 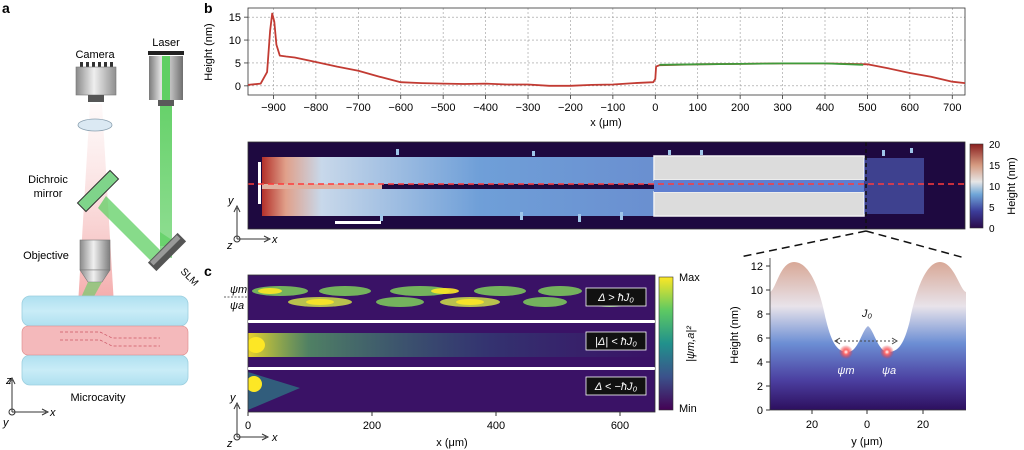 I want to click on cs-xtick-left: 20, so click(x=812, y=425).